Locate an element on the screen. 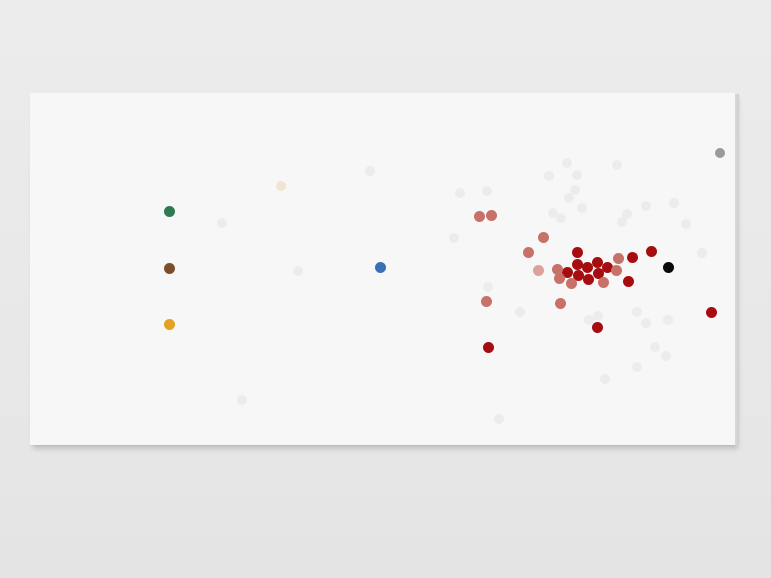  faint-inscription is located at coordinates (520, 436).